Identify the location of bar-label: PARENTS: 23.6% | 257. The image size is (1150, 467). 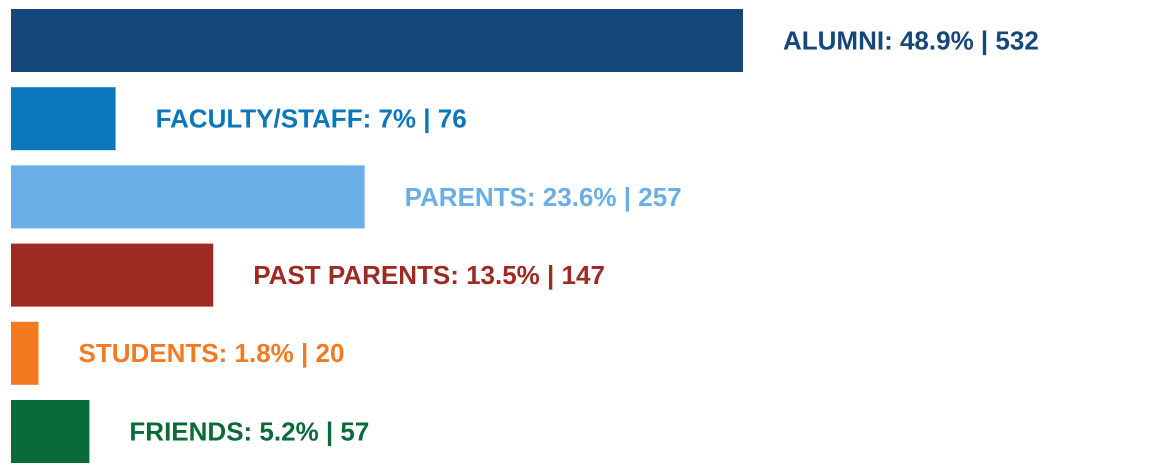
(543, 197).